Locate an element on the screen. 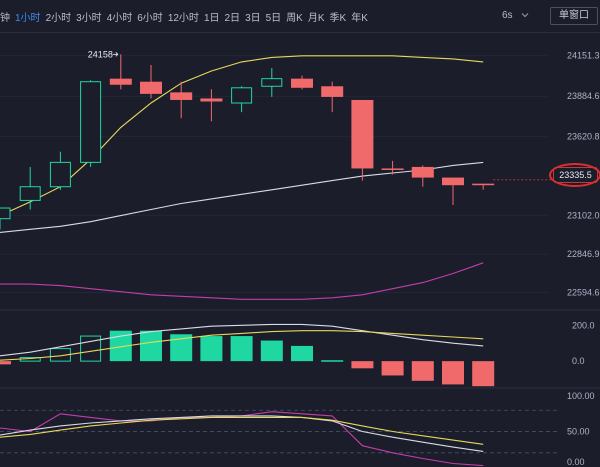 This screenshot has height=467, width=600. timeframe-tab: 2小时 is located at coordinates (58, 18).